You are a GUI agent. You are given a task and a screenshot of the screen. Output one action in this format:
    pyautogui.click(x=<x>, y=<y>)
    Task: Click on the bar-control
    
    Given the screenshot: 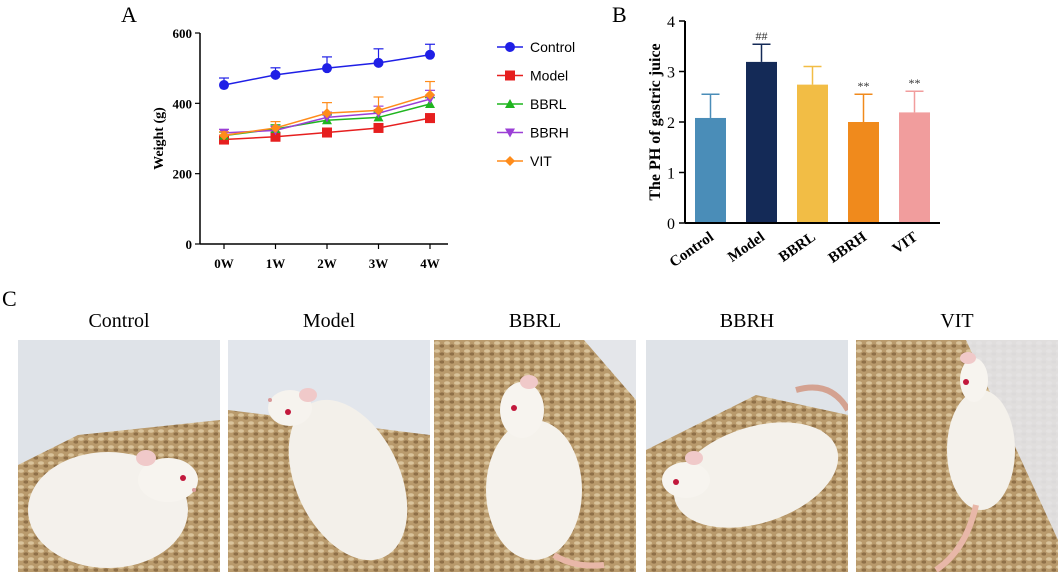 What is the action you would take?
    pyautogui.click(x=710, y=170)
    